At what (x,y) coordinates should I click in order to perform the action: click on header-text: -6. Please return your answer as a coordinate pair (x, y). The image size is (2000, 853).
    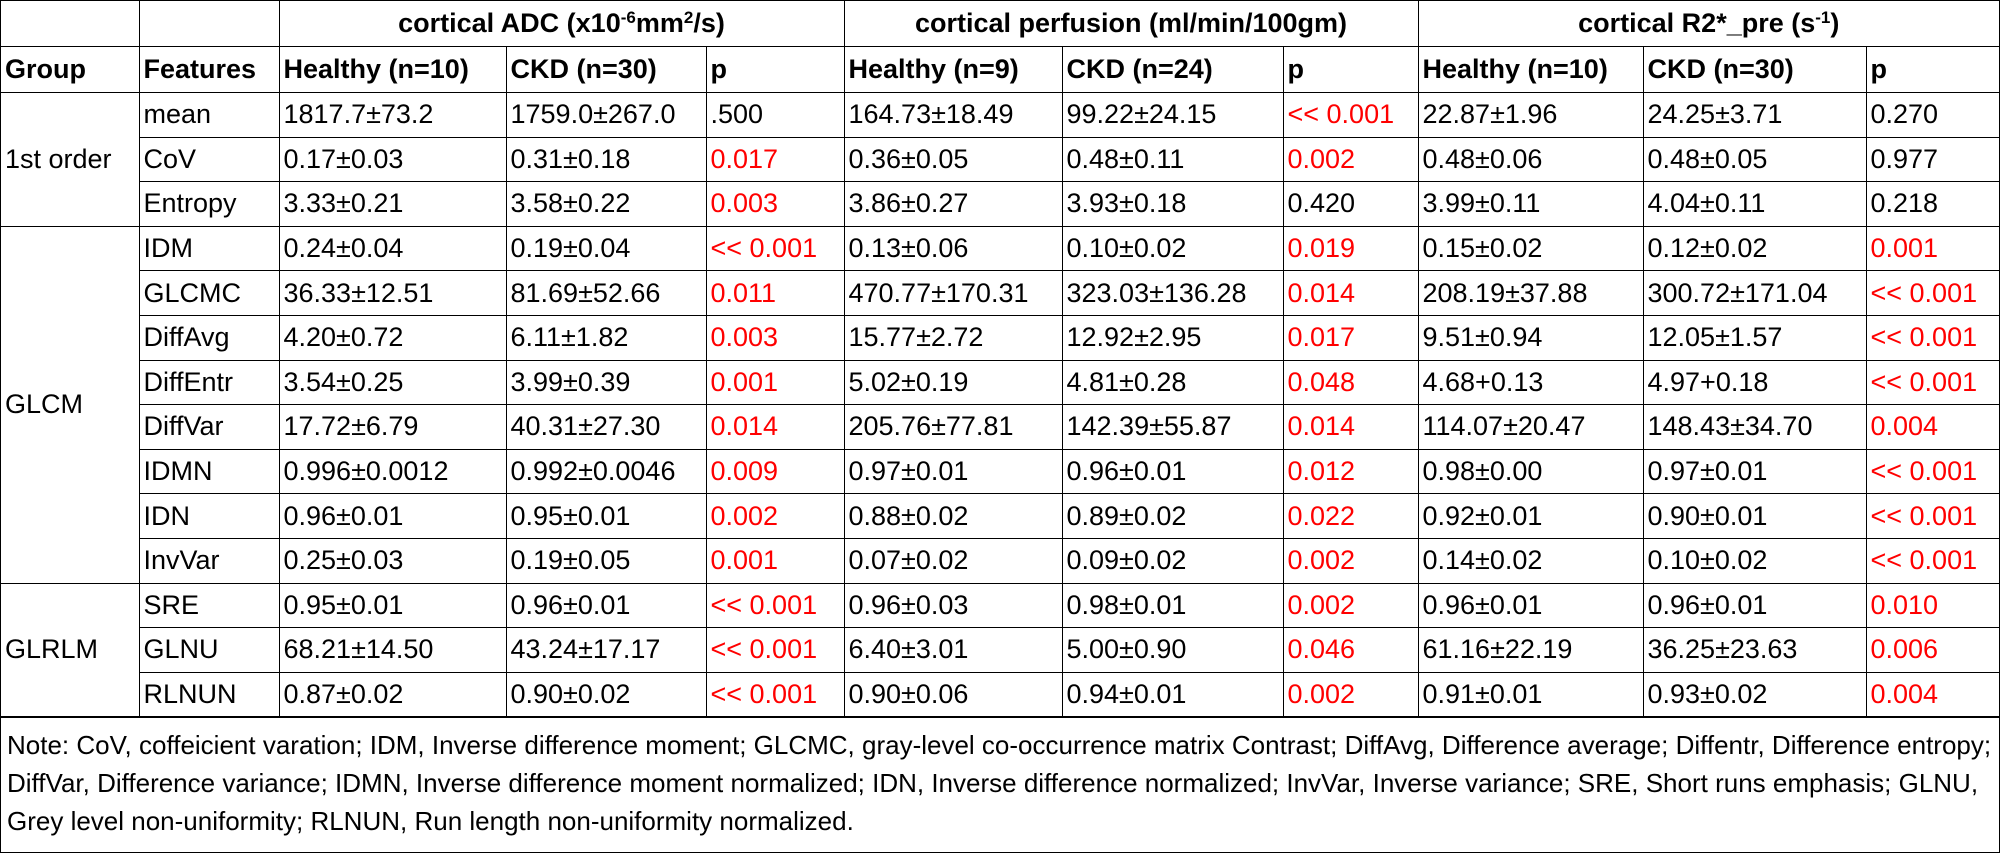
    Looking at the image, I should click on (628, 17).